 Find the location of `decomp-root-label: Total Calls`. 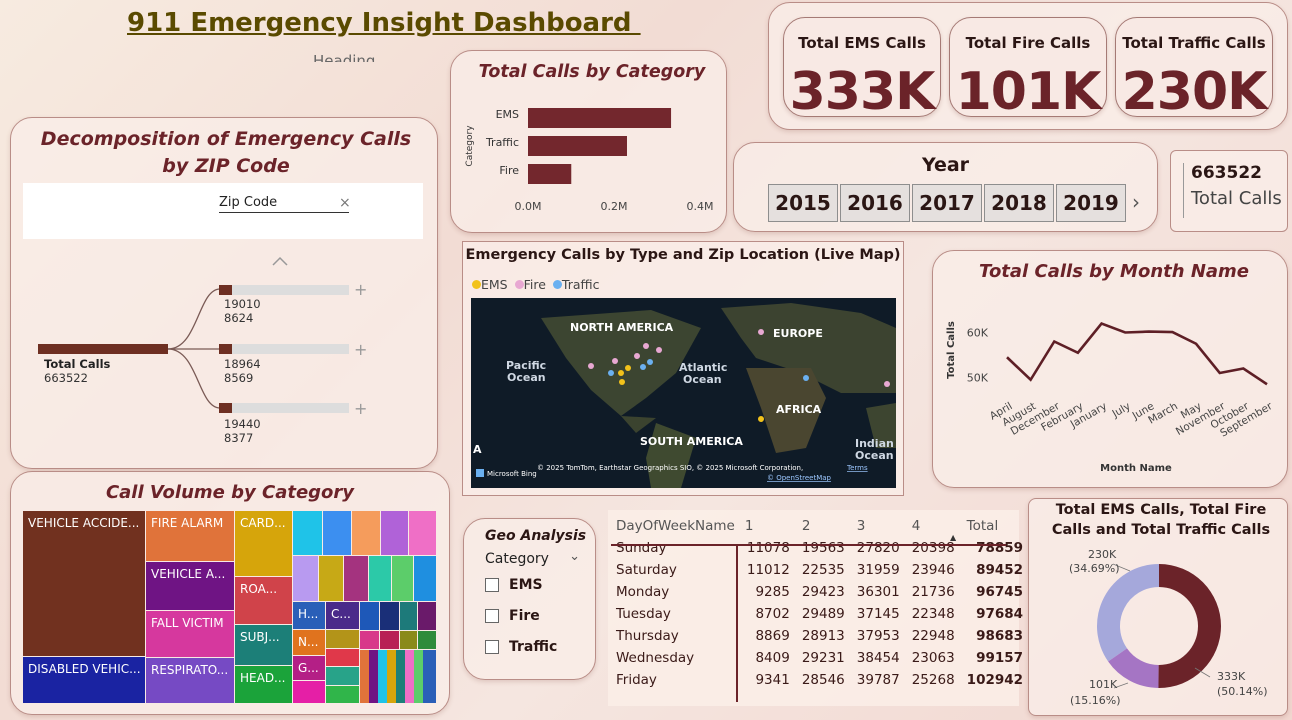

decomp-root-label: Total Calls is located at coordinates (77, 364).